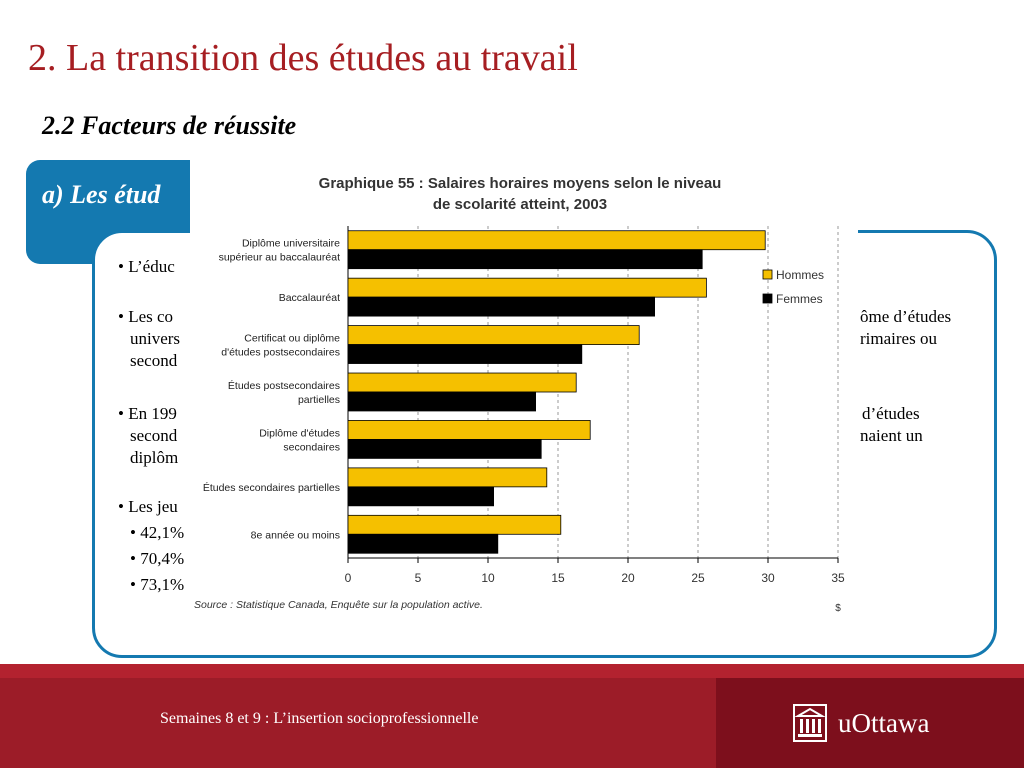 The image size is (1024, 768). I want to click on sub-bullet-1: • 42,1%, so click(157, 532).